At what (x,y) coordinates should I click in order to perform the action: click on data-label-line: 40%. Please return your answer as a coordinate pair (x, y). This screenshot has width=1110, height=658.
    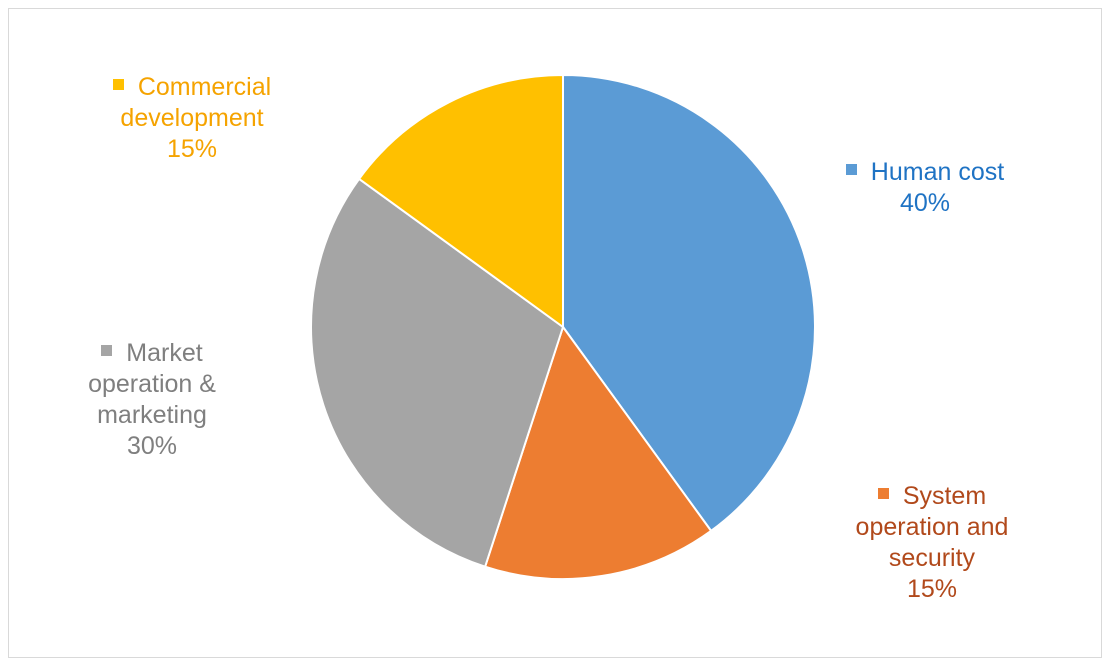
    Looking at the image, I should click on (925, 203).